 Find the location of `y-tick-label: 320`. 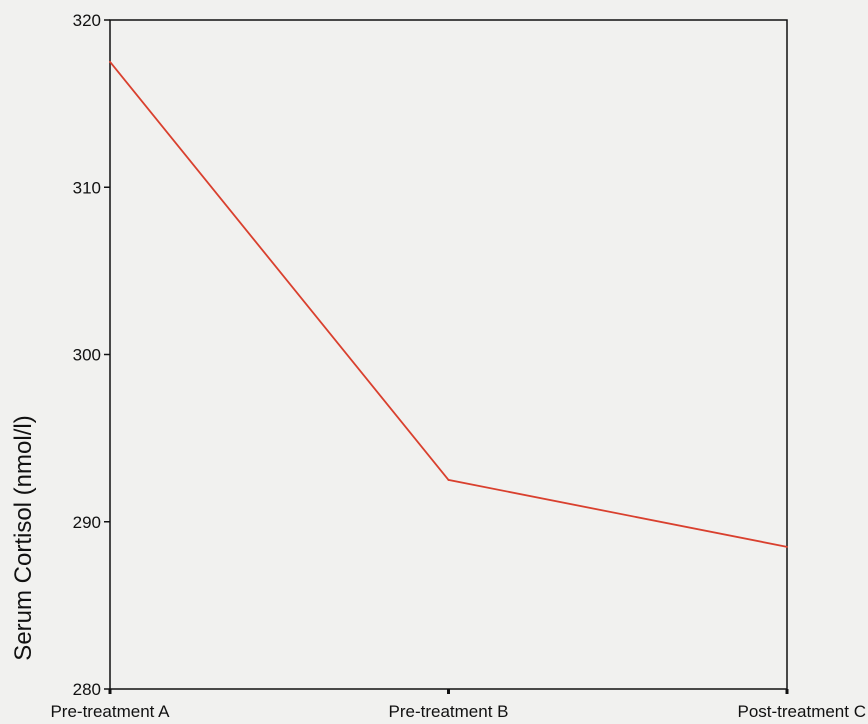

y-tick-label: 320 is located at coordinates (87, 20).